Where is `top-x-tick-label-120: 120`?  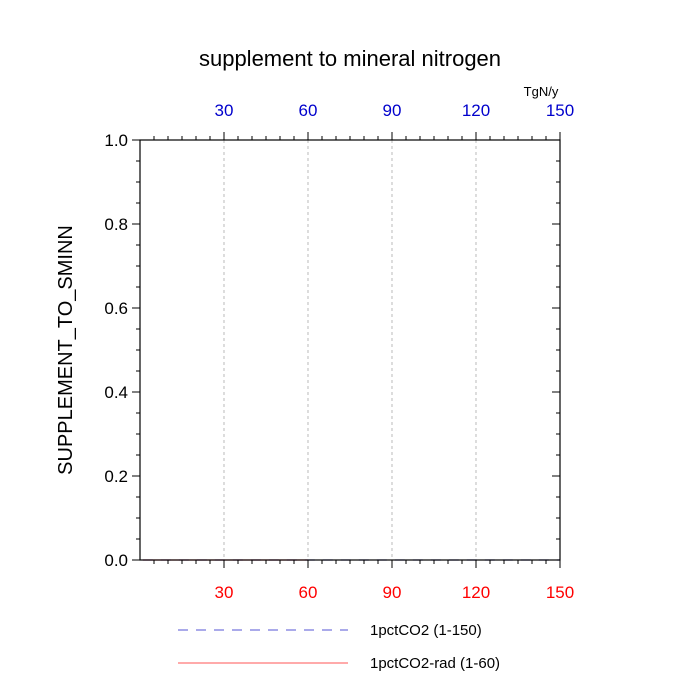 top-x-tick-label-120: 120 is located at coordinates (476, 110).